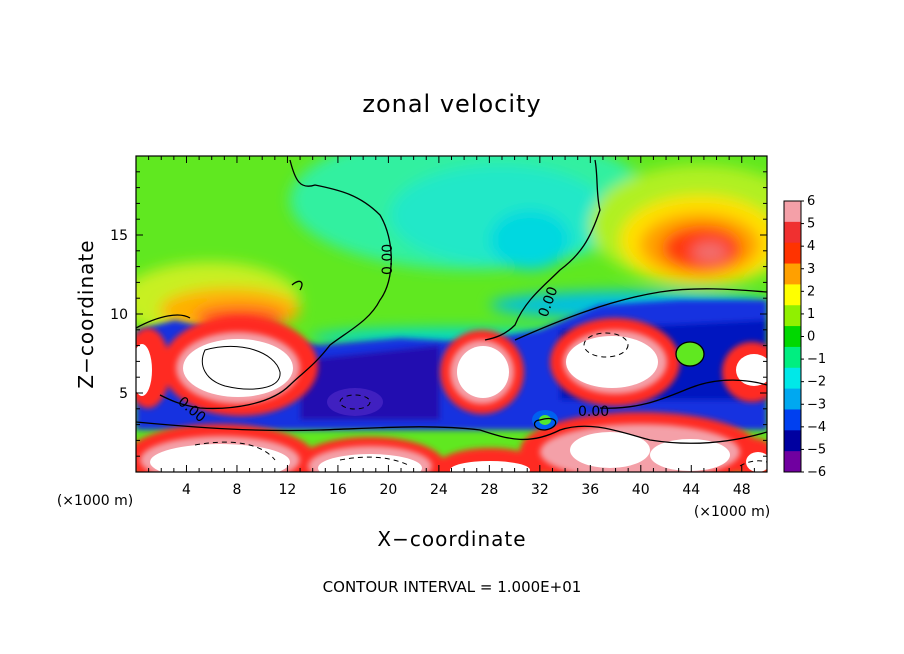  What do you see at coordinates (816, 404) in the screenshot?
I see `colorbar-tick-label: −3` at bounding box center [816, 404].